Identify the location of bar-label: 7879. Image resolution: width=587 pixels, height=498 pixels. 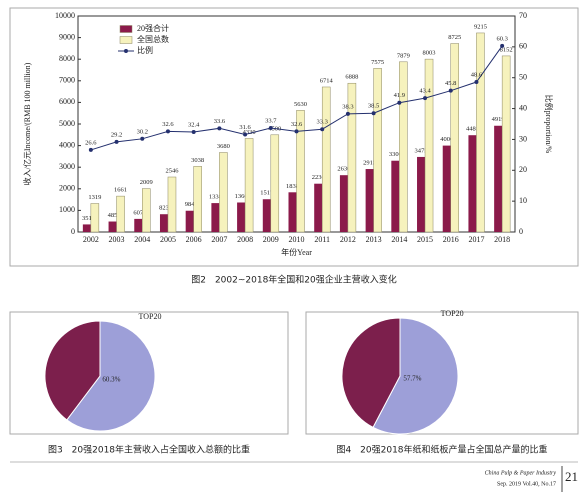
(403, 55).